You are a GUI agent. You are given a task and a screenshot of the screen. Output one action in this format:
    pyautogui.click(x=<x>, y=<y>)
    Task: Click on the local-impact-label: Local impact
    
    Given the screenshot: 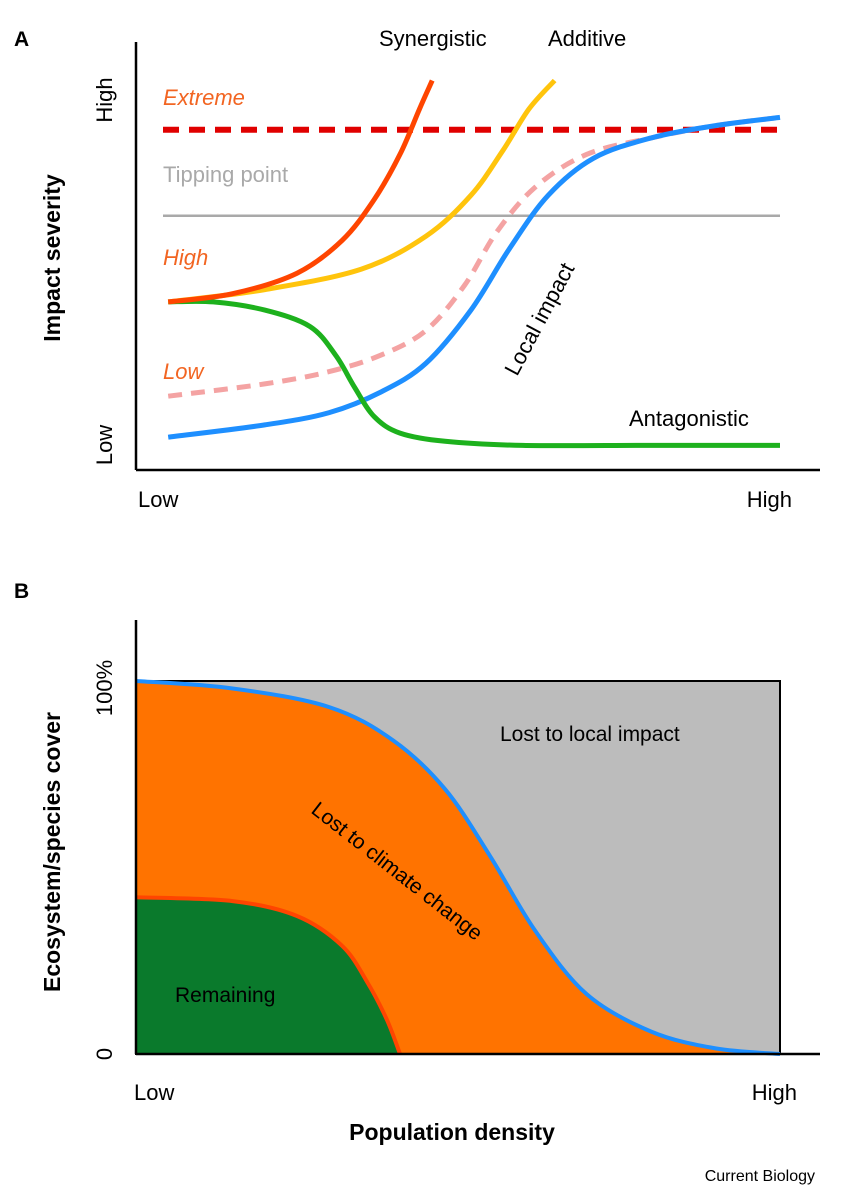 What is the action you would take?
    pyautogui.click(x=539, y=319)
    